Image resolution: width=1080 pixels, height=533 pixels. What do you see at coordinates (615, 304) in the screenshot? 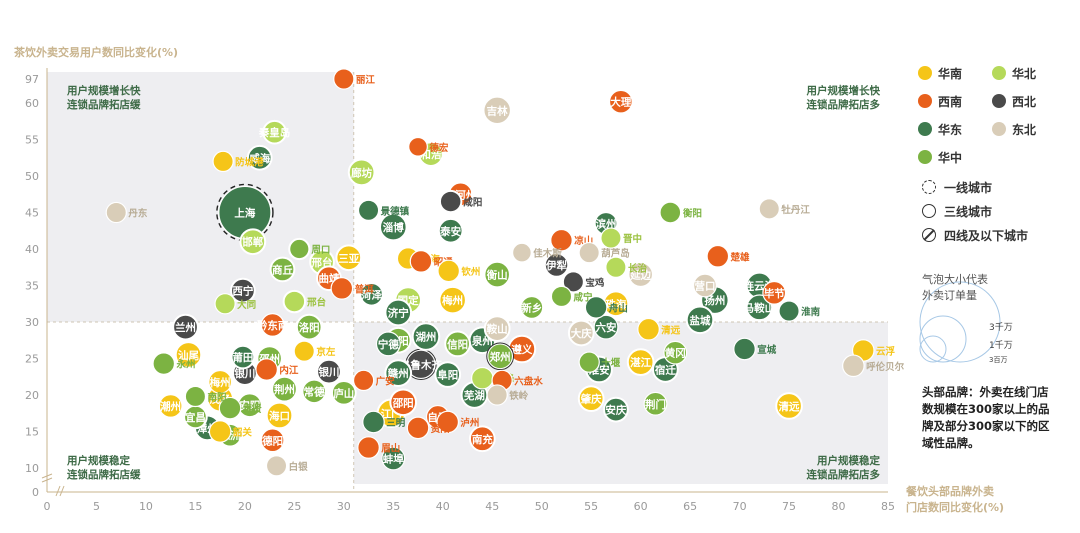
I see `bubble-label: 珠海` at bounding box center [615, 304].